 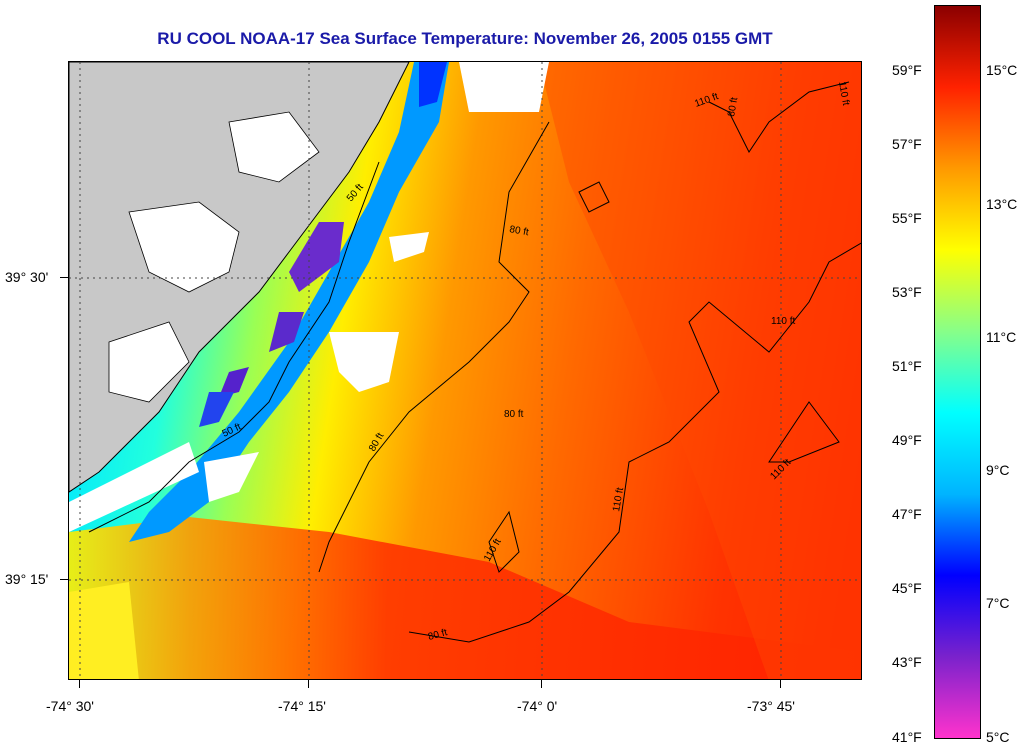 I want to click on contour-label-80ft-5: 80 ft, so click(x=733, y=106).